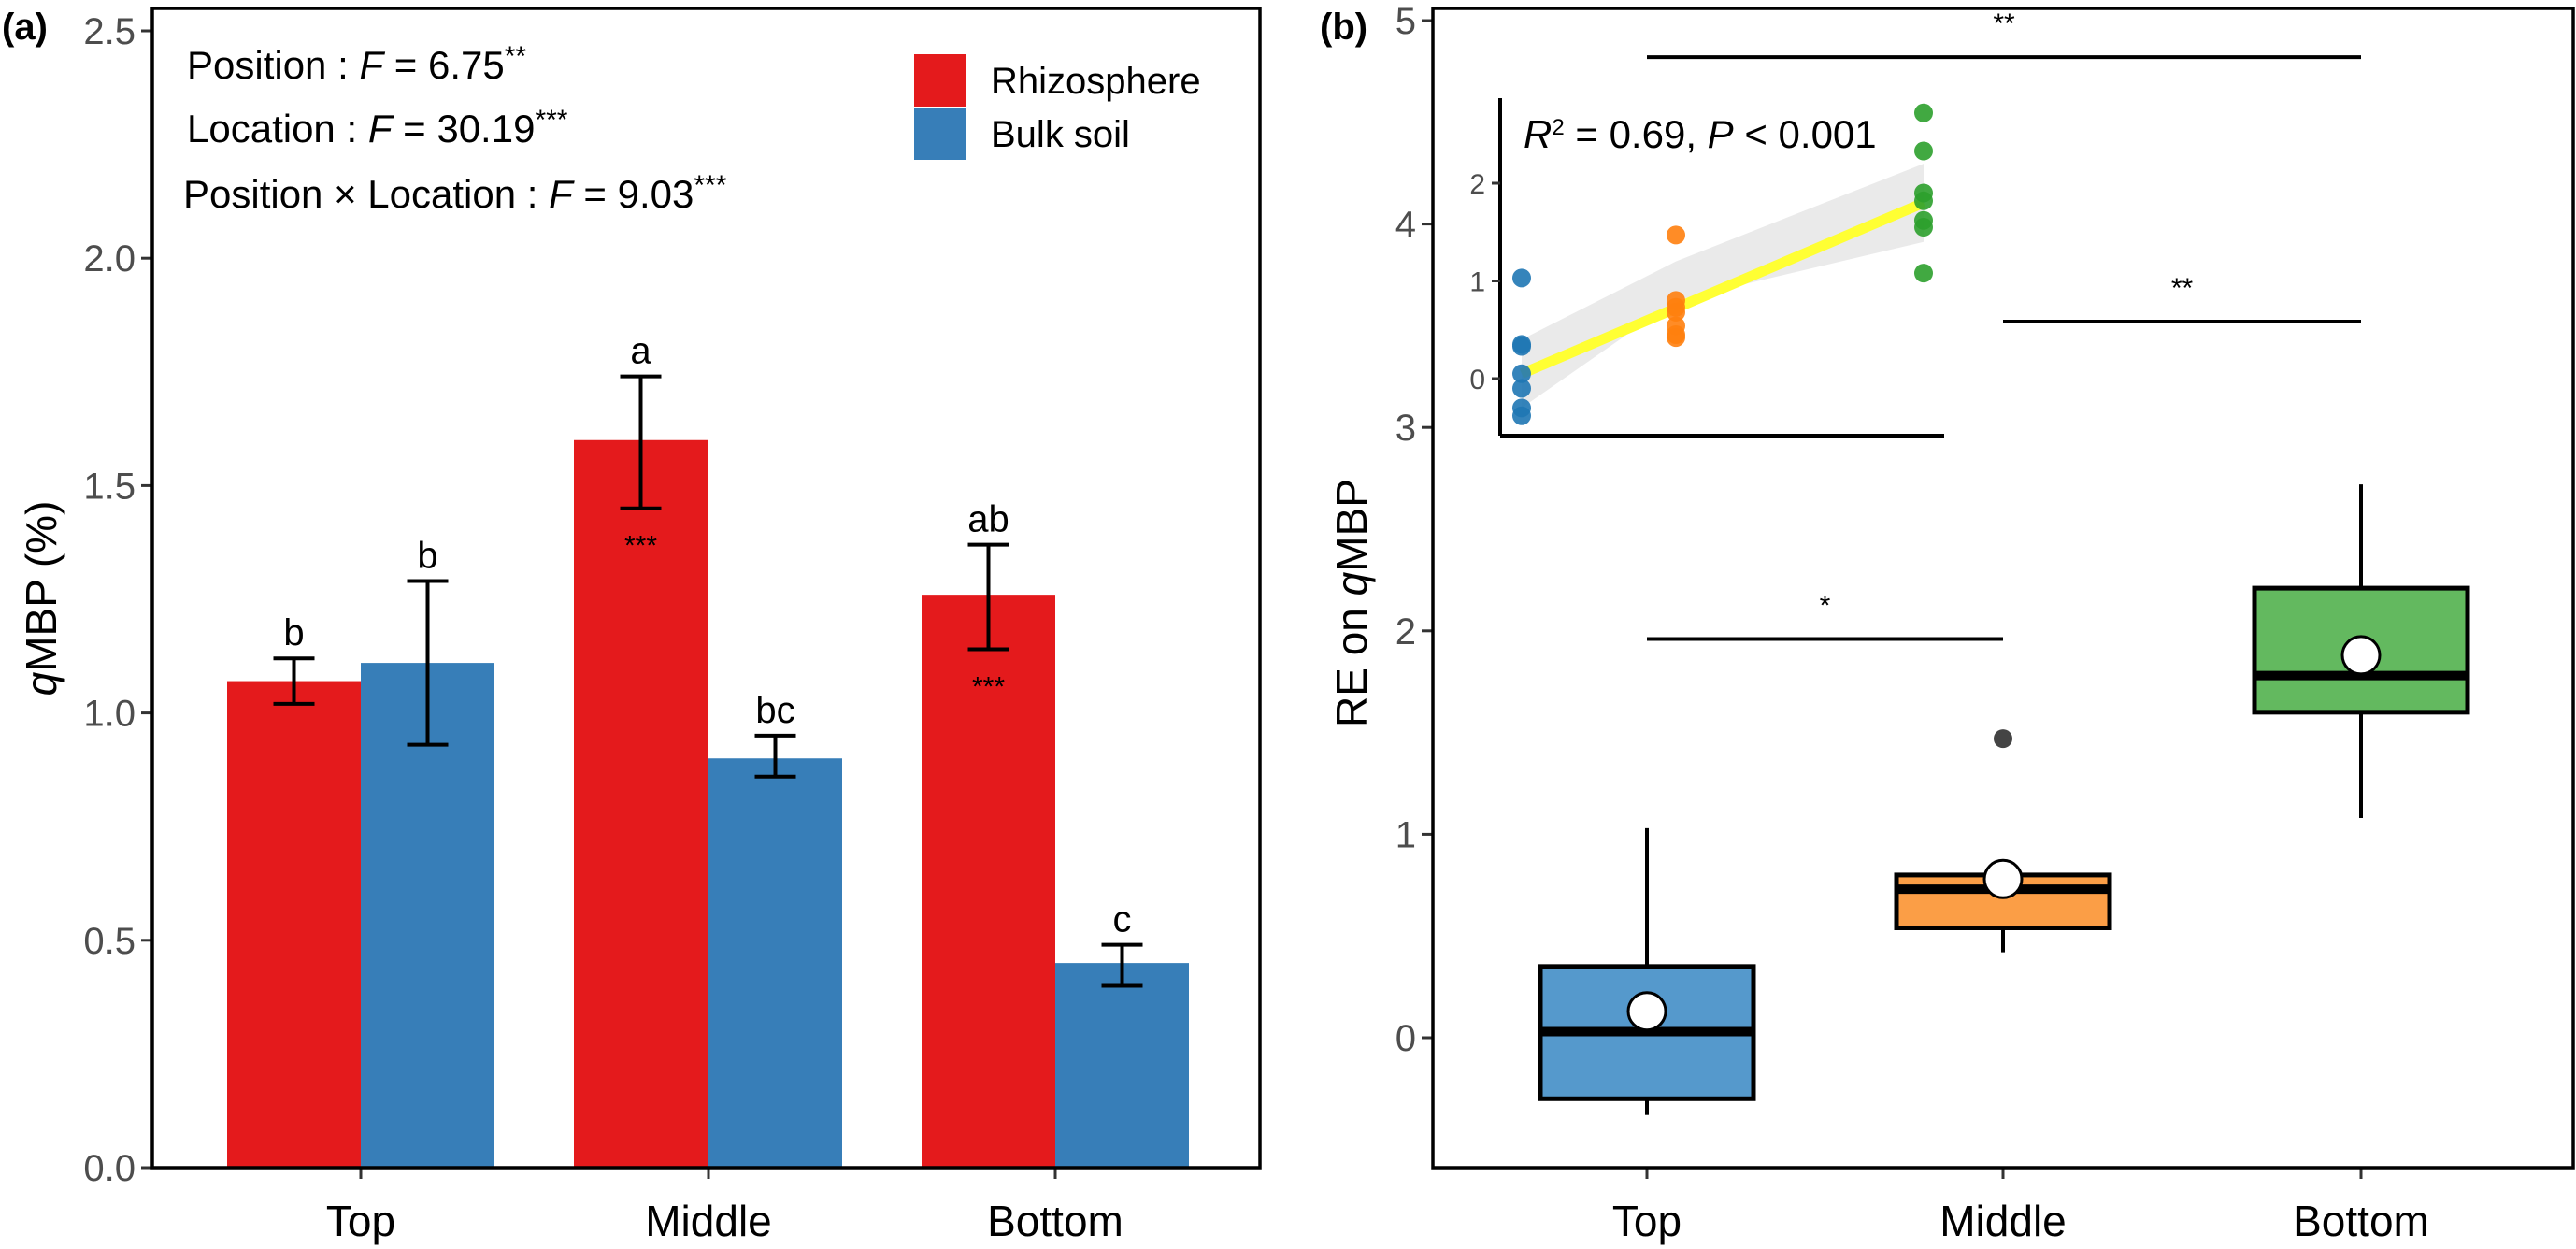  What do you see at coordinates (1351, 603) in the screenshot?
I see `panel-b-y-axis-title: RE on qMBP` at bounding box center [1351, 603].